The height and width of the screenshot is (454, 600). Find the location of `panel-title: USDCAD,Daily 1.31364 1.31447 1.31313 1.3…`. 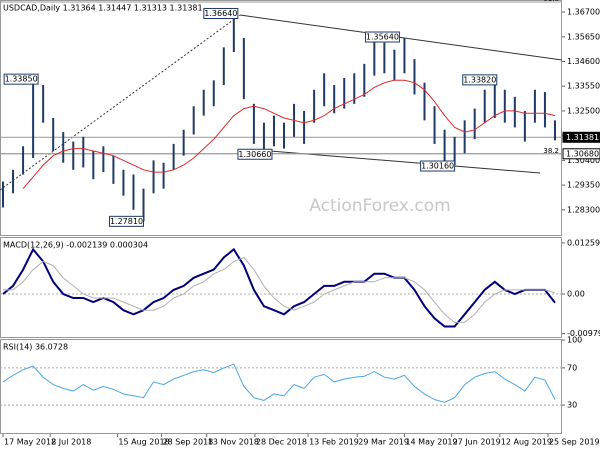

panel-title: USDCAD,Daily 1.31364 1.31447 1.31313 1.3… is located at coordinates (103, 8).